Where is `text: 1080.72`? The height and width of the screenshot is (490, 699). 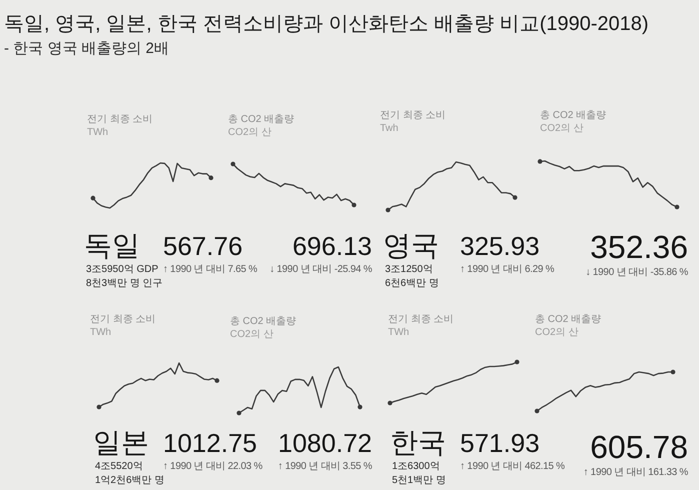 text: 1080.72 is located at coordinates (325, 443).